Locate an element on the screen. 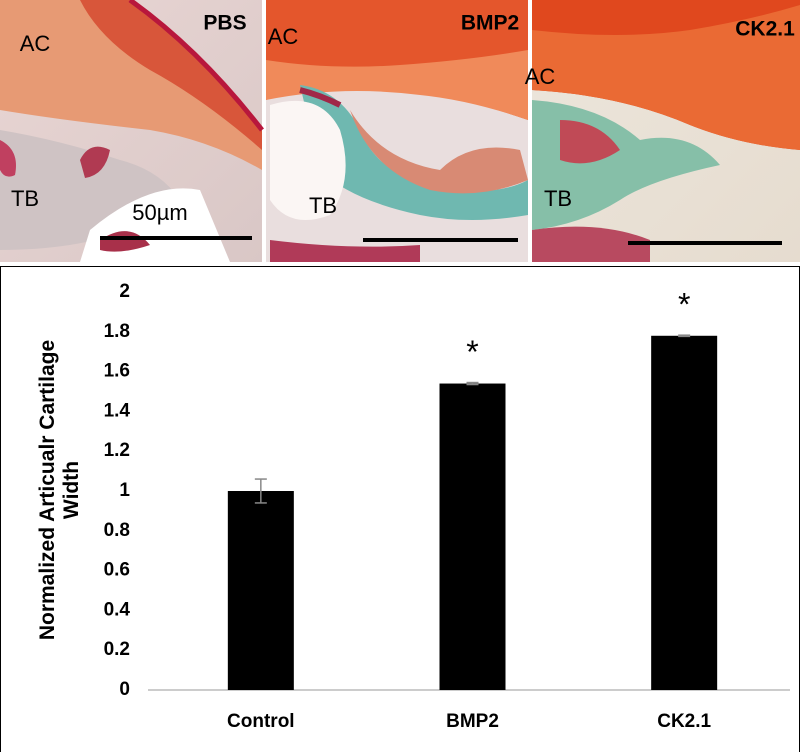 The height and width of the screenshot is (752, 800). panel-bmp2 is located at coordinates (397, 131).